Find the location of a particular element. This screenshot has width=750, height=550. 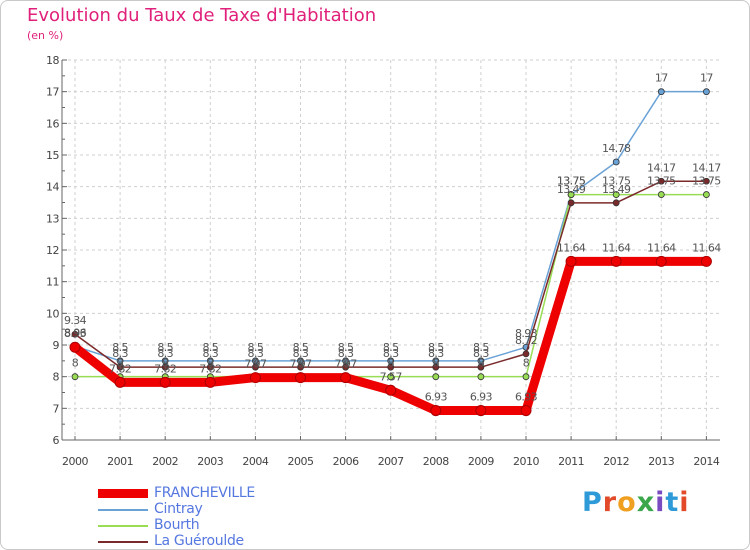

data-label-francheville: 7.57 is located at coordinates (391, 376).